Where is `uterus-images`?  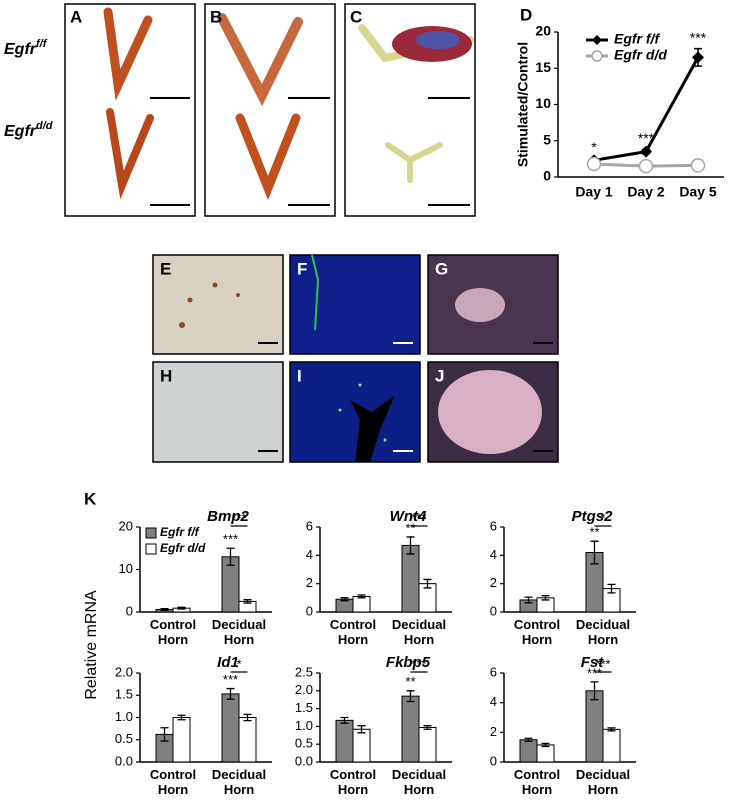
uterus-images is located at coordinates (288, 104).